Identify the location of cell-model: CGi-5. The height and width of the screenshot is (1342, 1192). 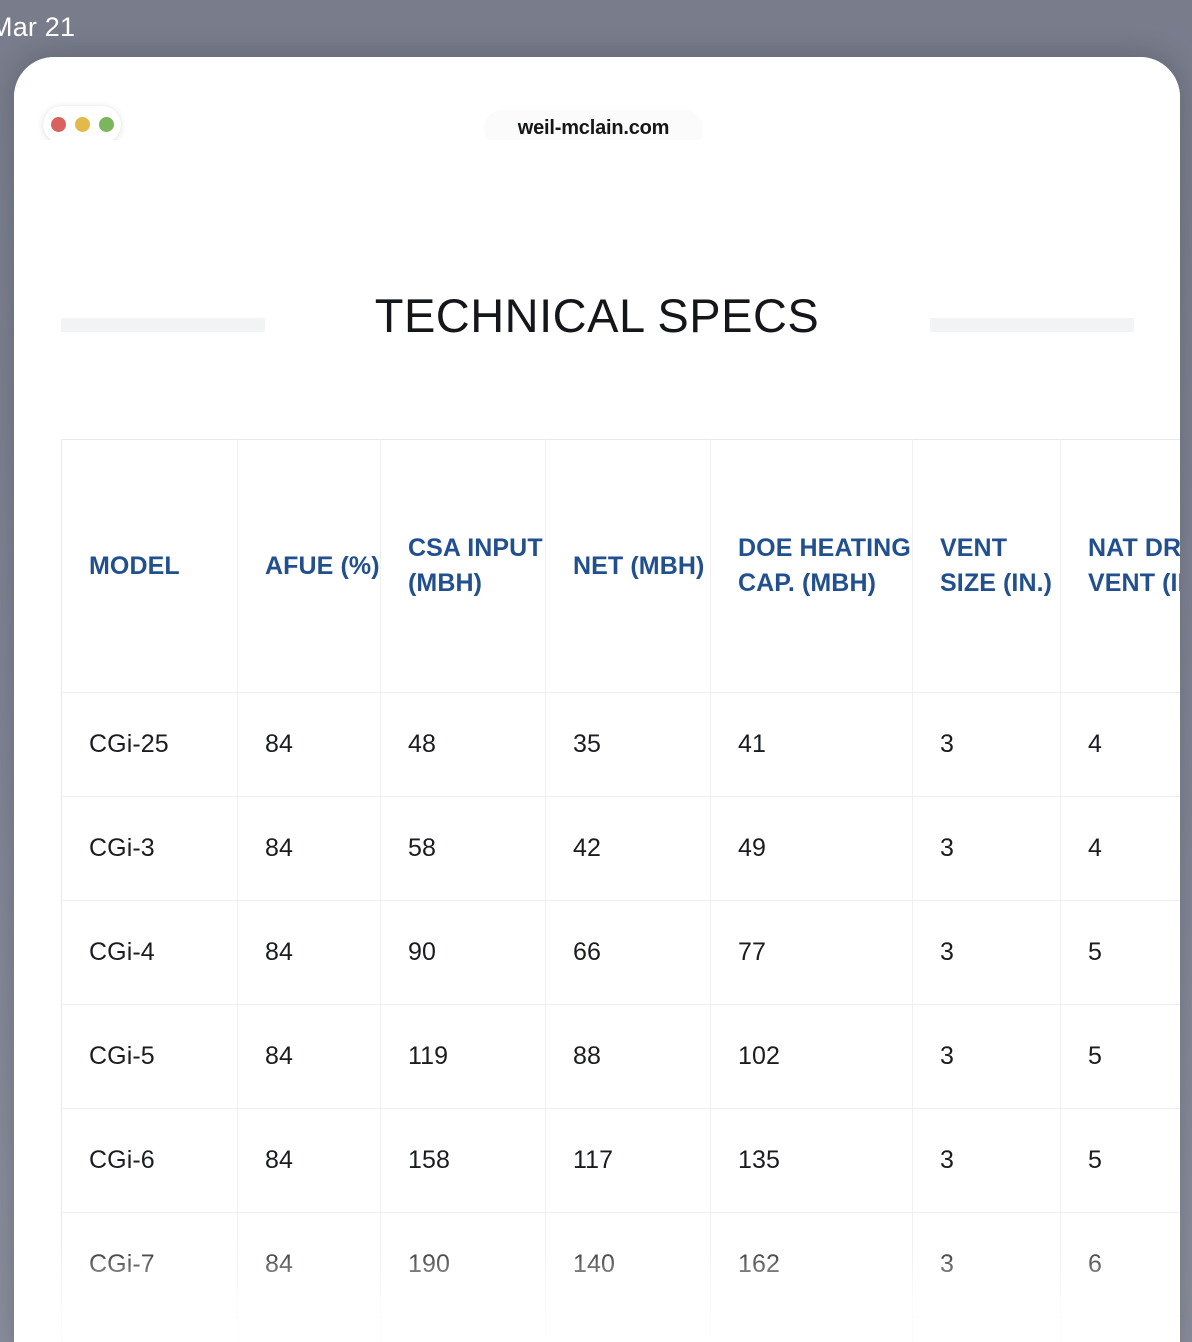
(149, 1056).